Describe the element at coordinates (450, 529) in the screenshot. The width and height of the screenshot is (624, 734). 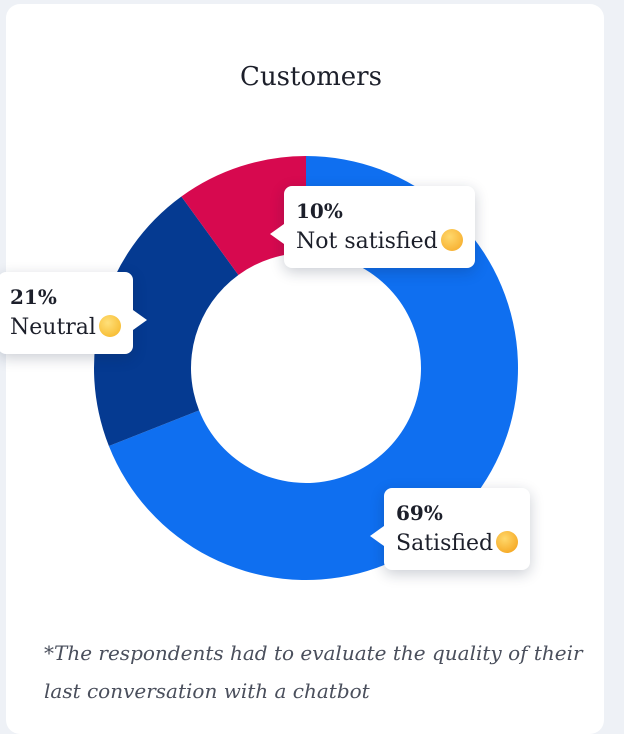
I see `callout-satisfied: 69% Satisfied` at that location.